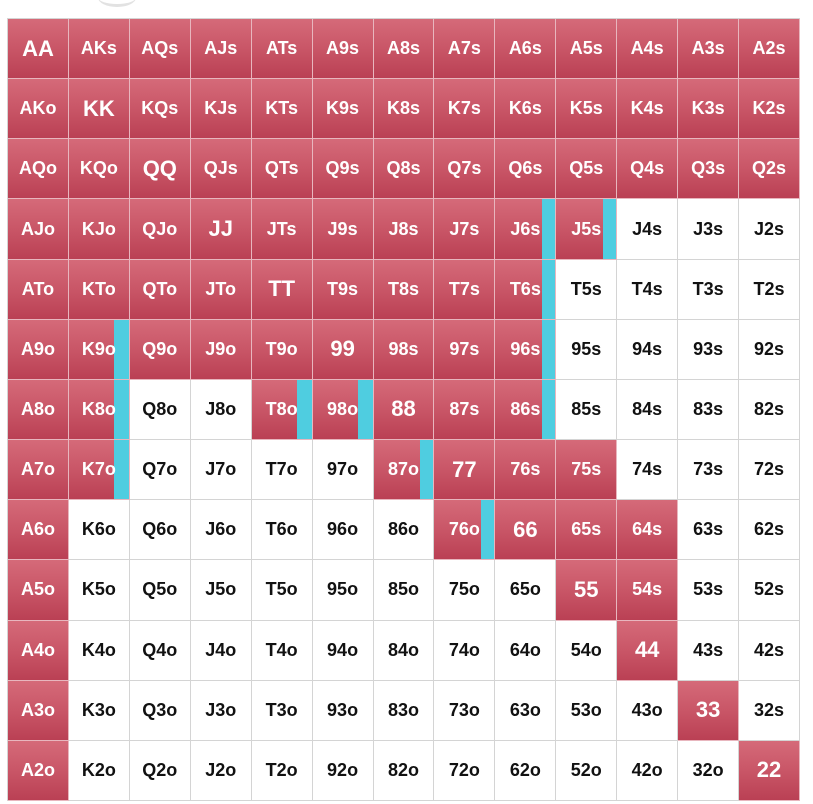  Describe the element at coordinates (99, 590) in the screenshot. I see `hand-cell-k5o: K5o` at that location.